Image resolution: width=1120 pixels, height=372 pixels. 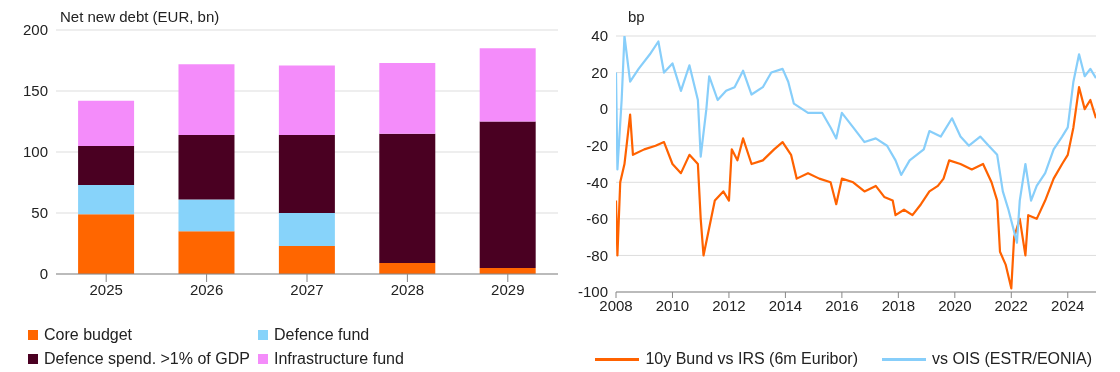 What do you see at coordinates (508, 289) in the screenshot?
I see `x-tick-label: 2029` at bounding box center [508, 289].